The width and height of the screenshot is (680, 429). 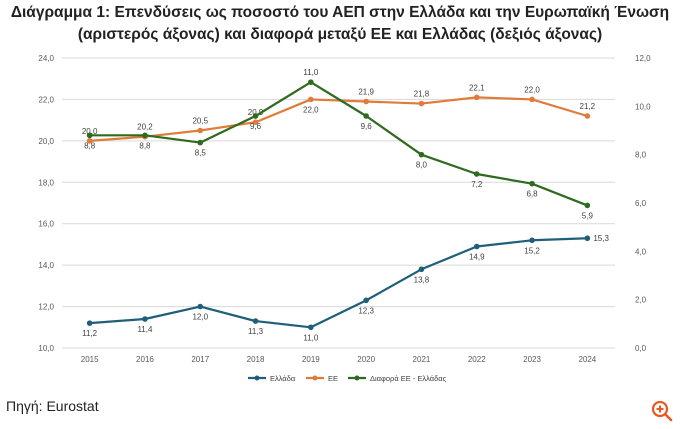 What do you see at coordinates (532, 250) in the screenshot?
I see `data-label: 15,2` at bounding box center [532, 250].